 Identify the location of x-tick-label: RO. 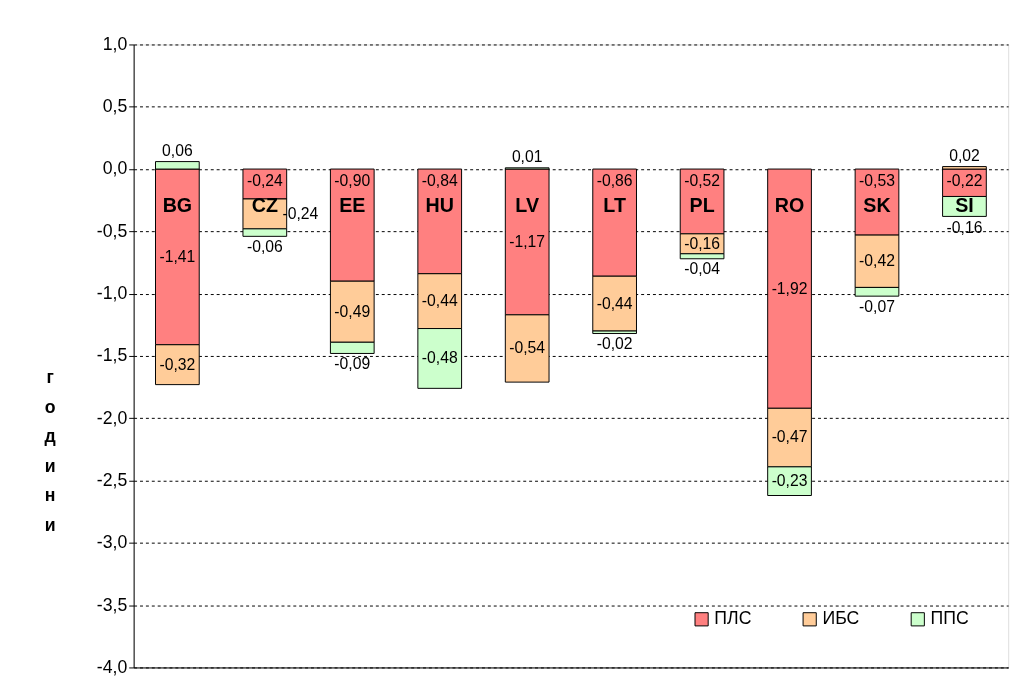
(789, 205).